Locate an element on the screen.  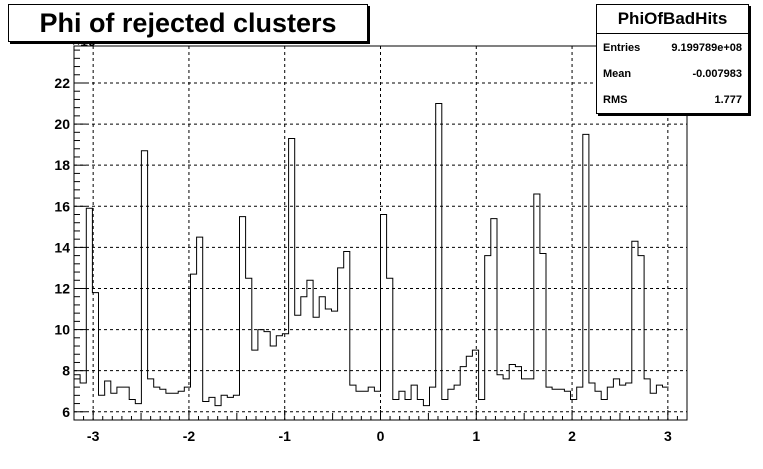
stats-row-entries: Entries 9.199789e+08 is located at coordinates (672, 47).